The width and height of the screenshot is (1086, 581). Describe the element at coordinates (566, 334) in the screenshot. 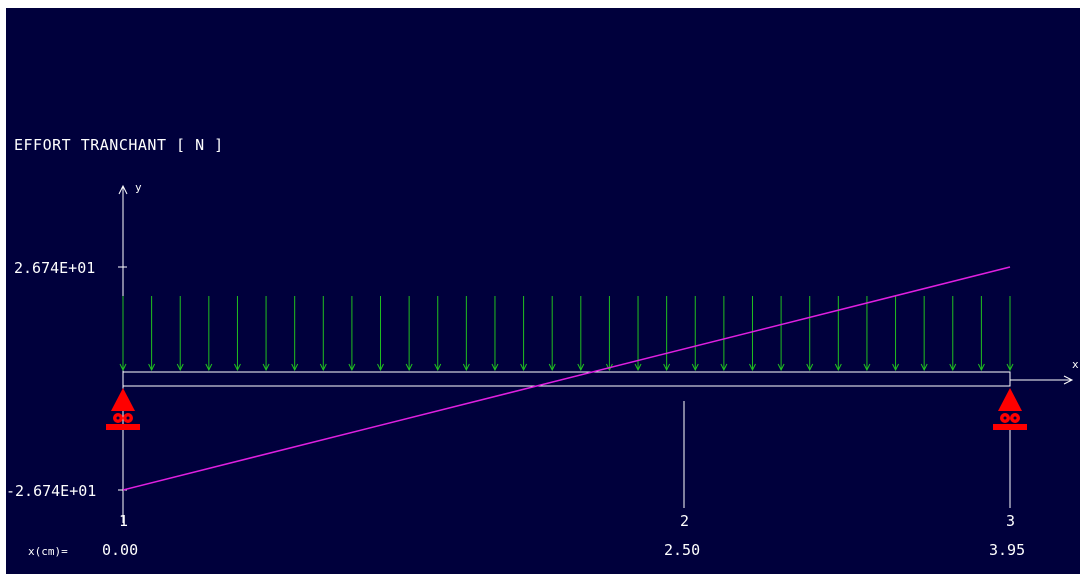

I see `distributed-load` at that location.